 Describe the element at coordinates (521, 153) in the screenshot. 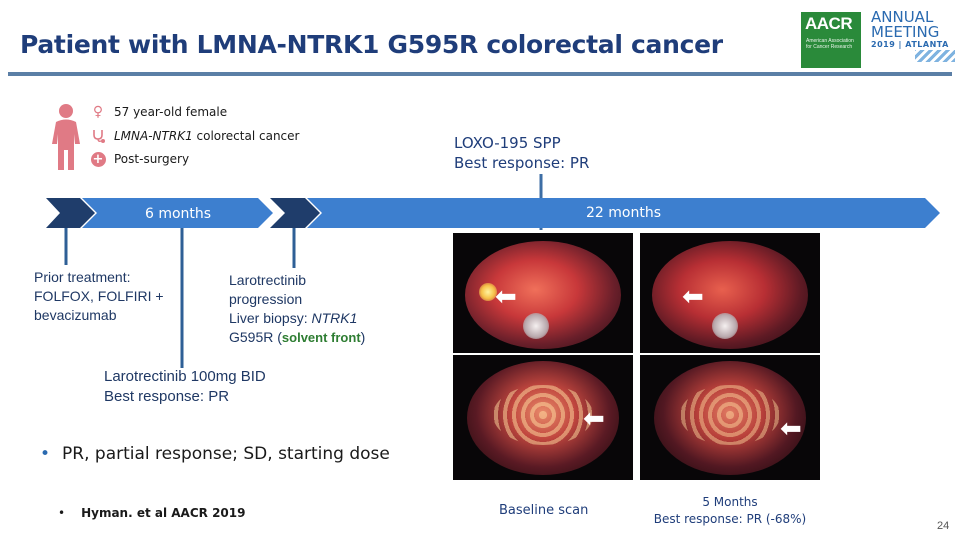

I see `loxo-annotation: LOXO-195 SPP Best response: PR` at that location.